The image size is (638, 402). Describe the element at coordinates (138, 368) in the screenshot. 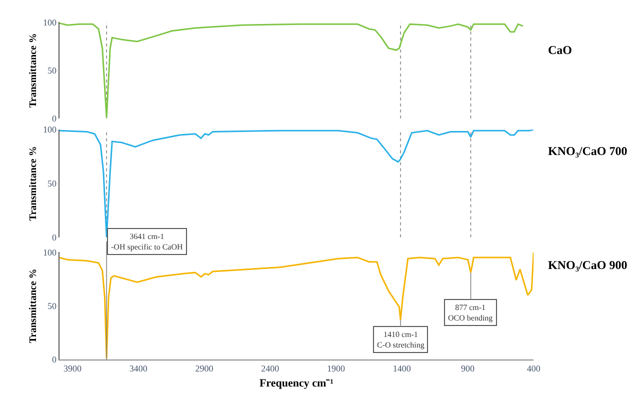

I see `x-tick-label: 3400` at that location.